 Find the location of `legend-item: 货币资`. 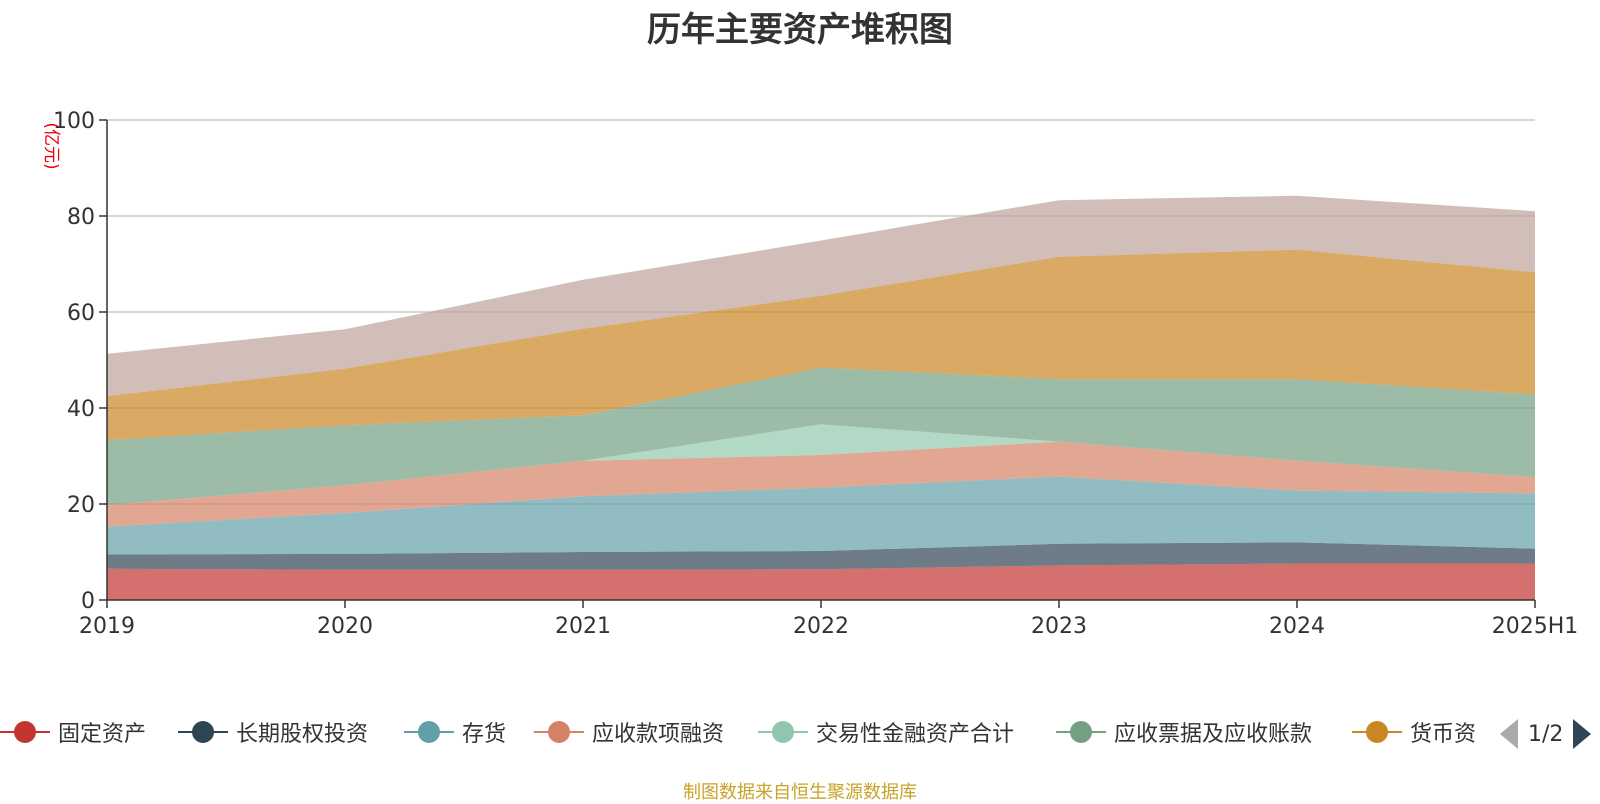

legend-item: 货币资 is located at coordinates (1414, 732).